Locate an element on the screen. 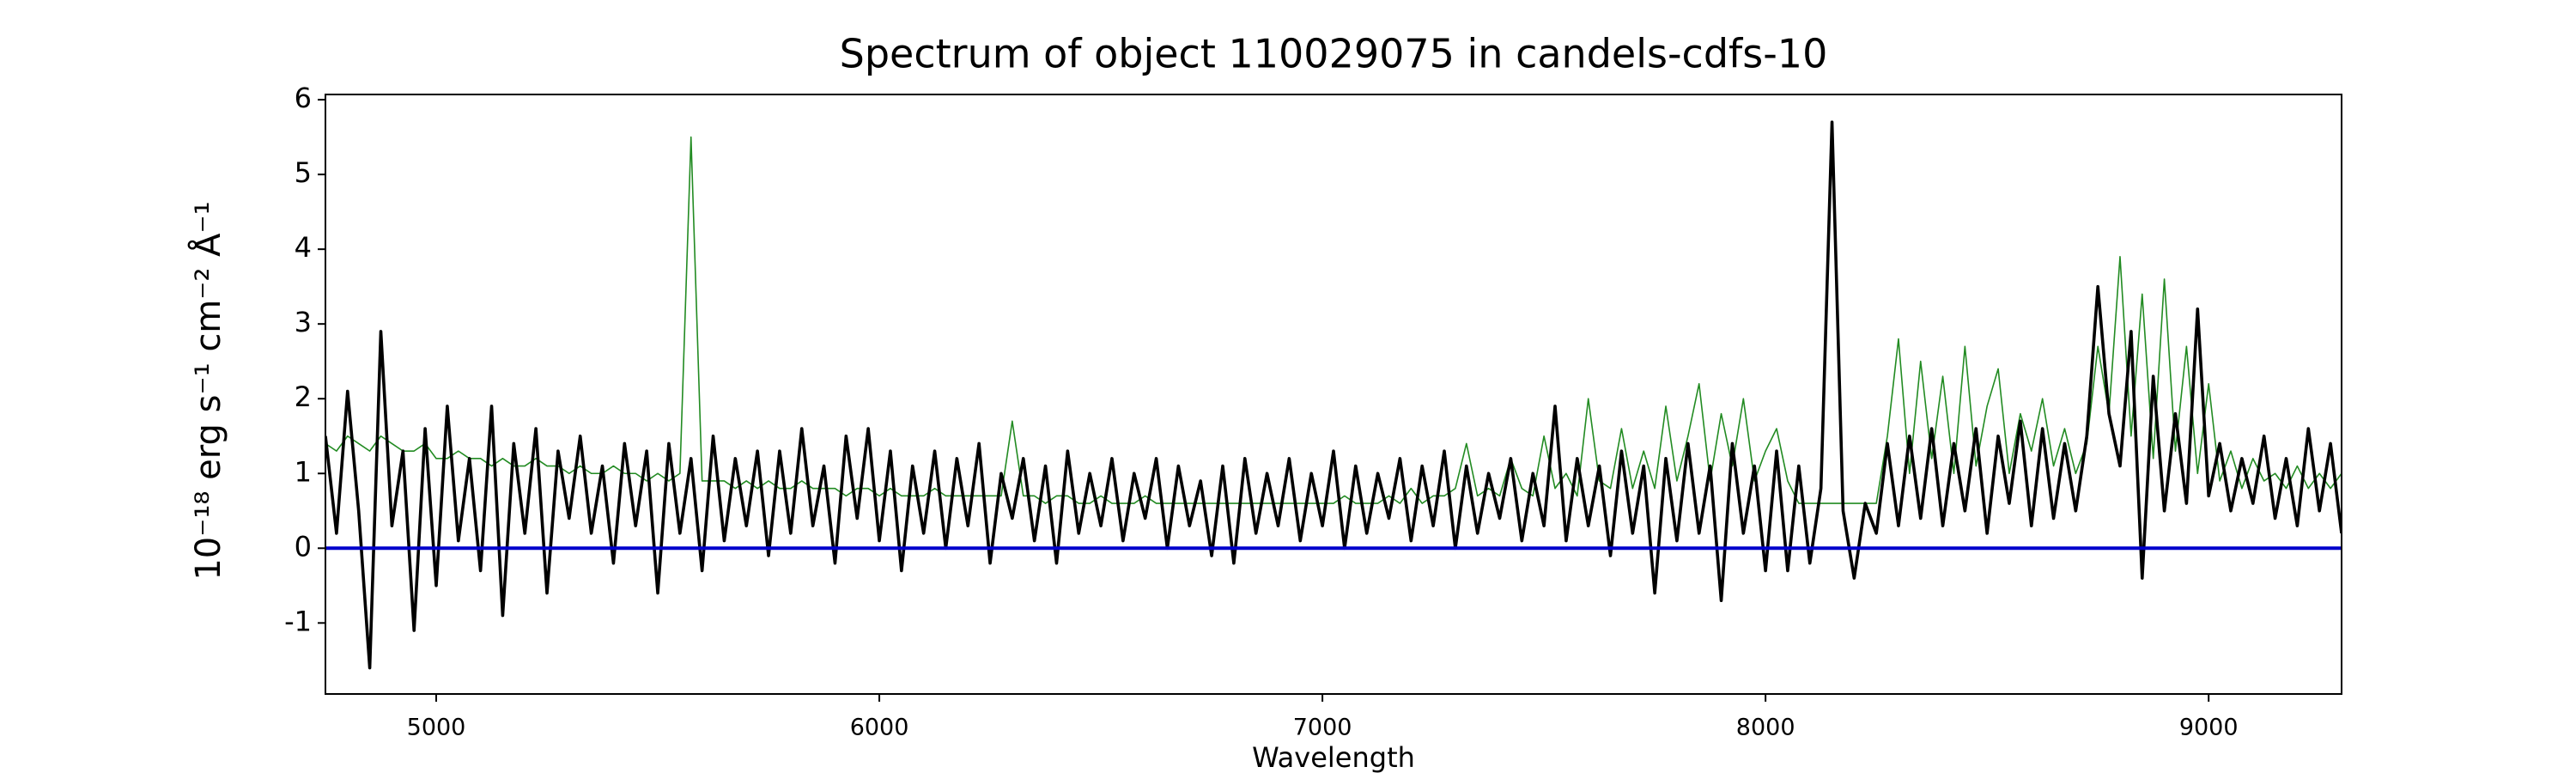  x-tick-label: 9000 is located at coordinates (2209, 728).